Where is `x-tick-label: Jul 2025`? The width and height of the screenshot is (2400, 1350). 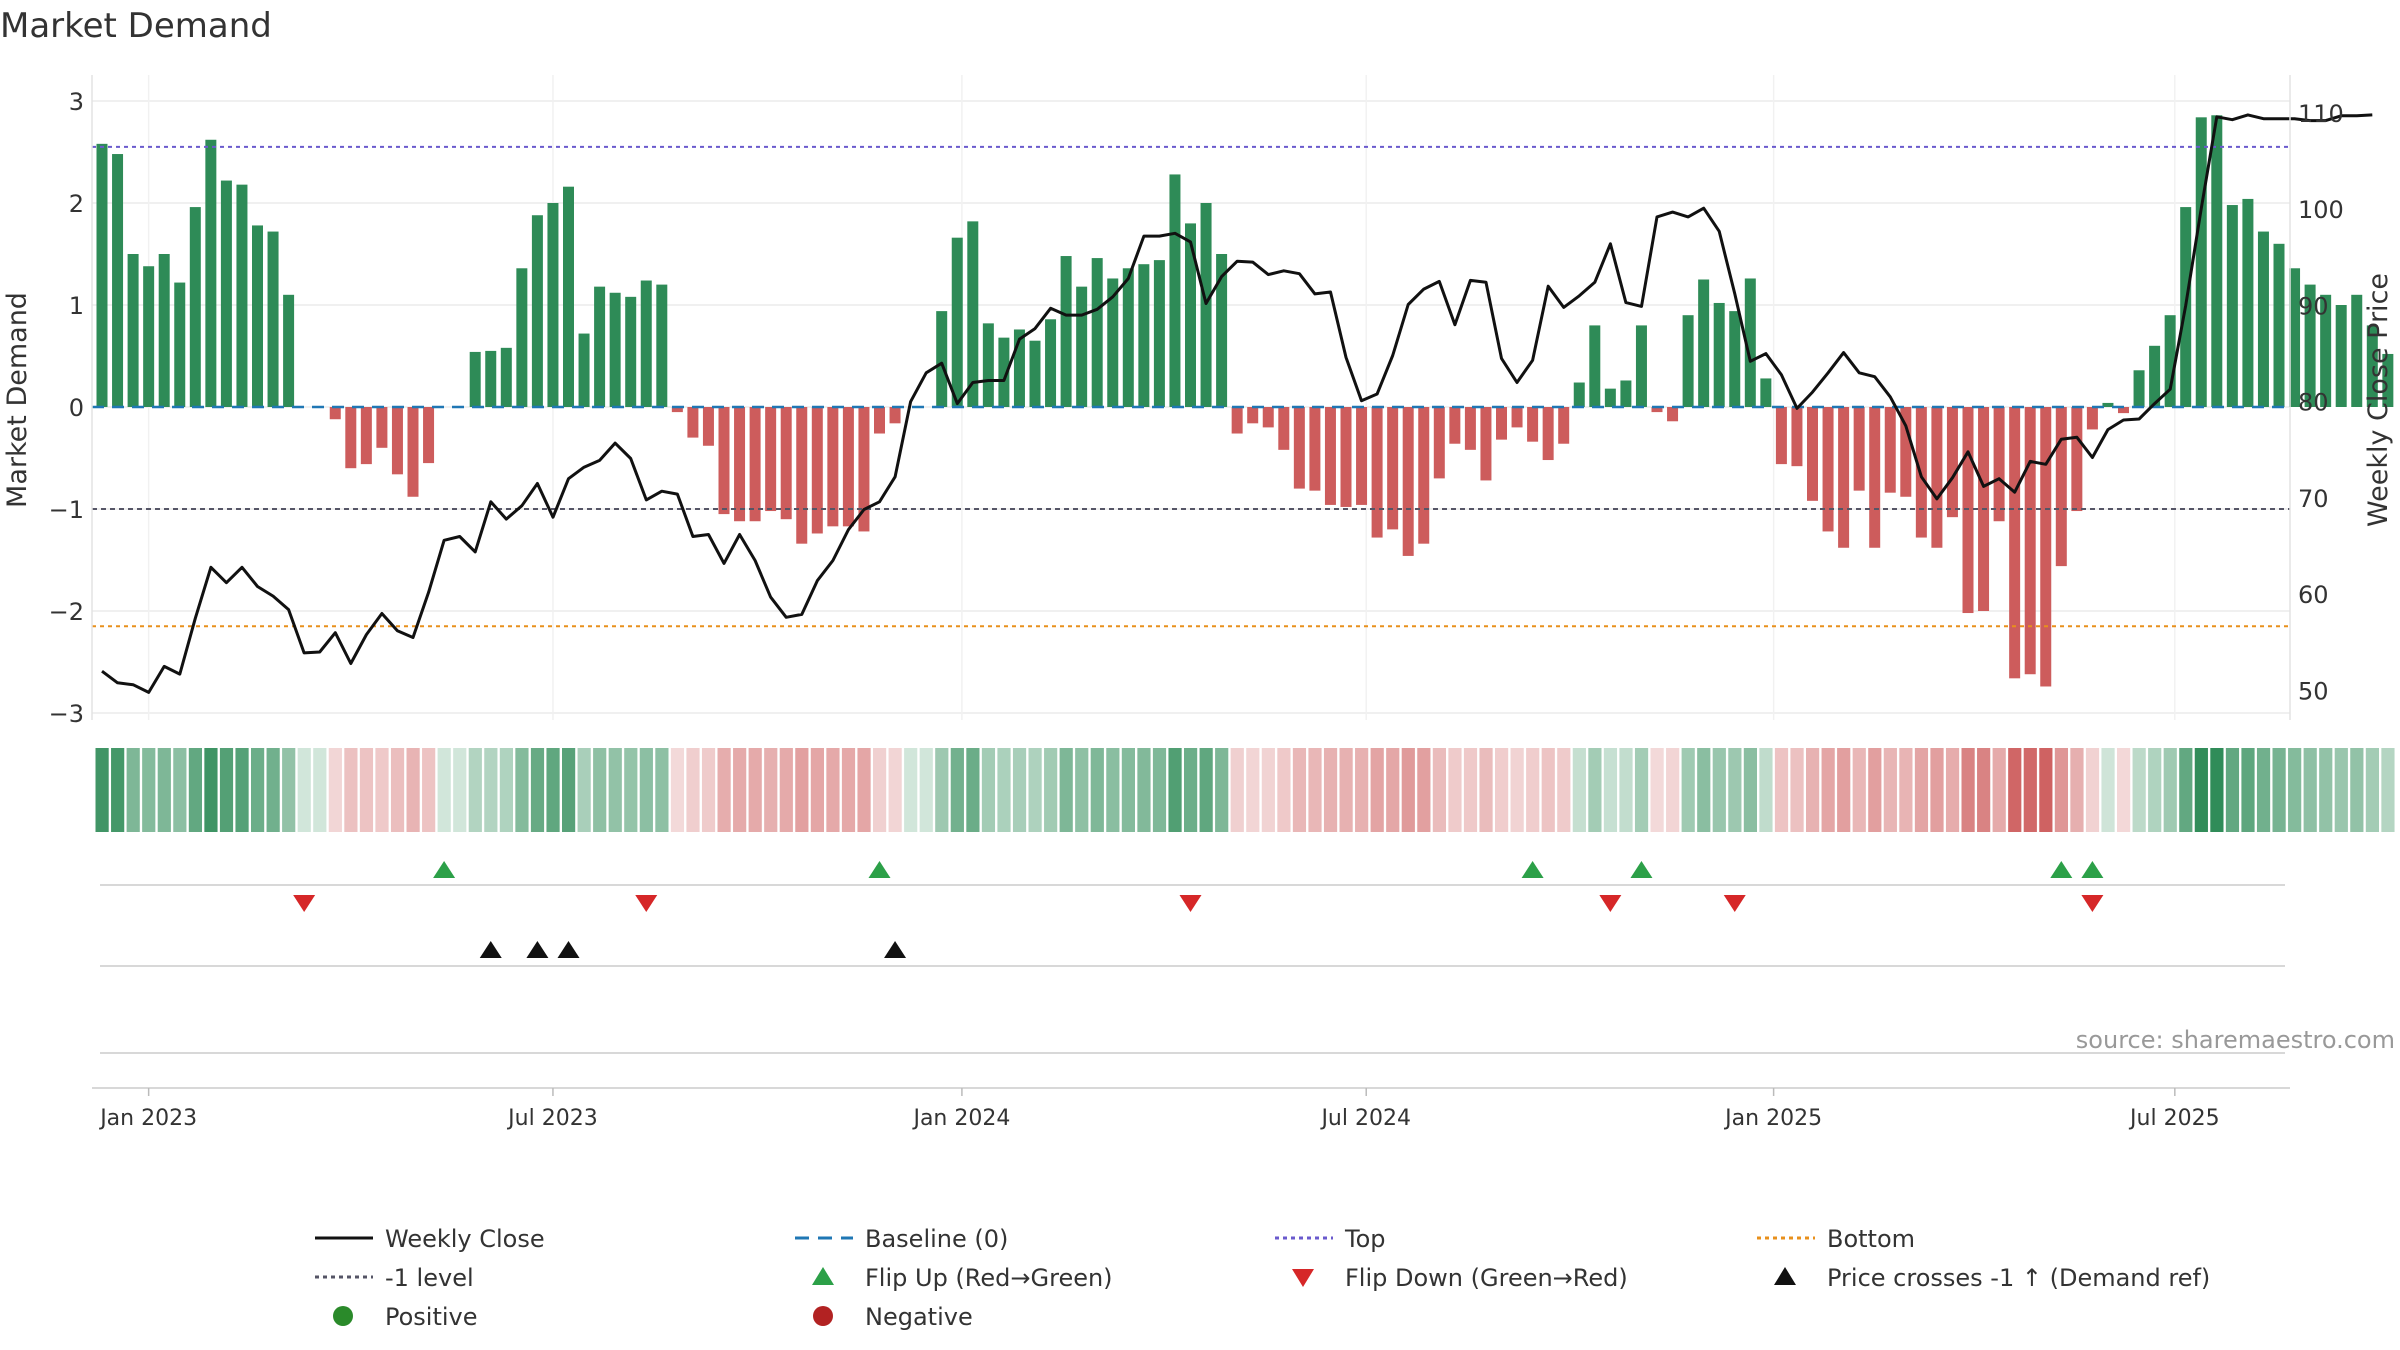 x-tick-label: Jul 2025 is located at coordinates (2174, 1118).